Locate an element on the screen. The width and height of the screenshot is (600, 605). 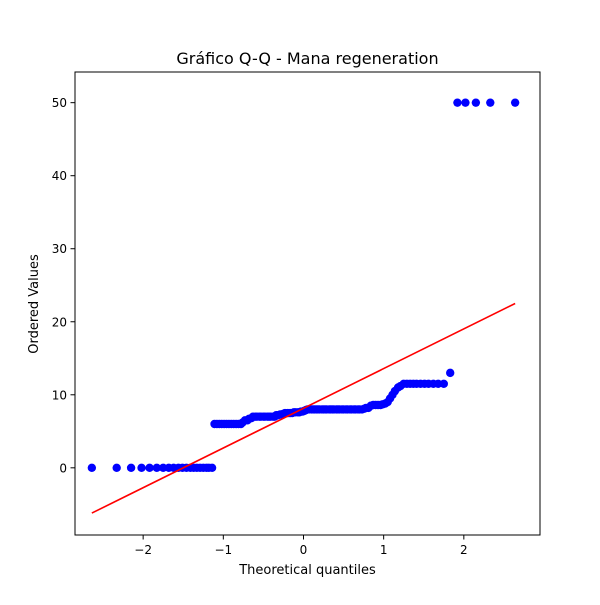
y-axis-ticks: 0 10 20 30 40 50 is located at coordinates (63, 285).